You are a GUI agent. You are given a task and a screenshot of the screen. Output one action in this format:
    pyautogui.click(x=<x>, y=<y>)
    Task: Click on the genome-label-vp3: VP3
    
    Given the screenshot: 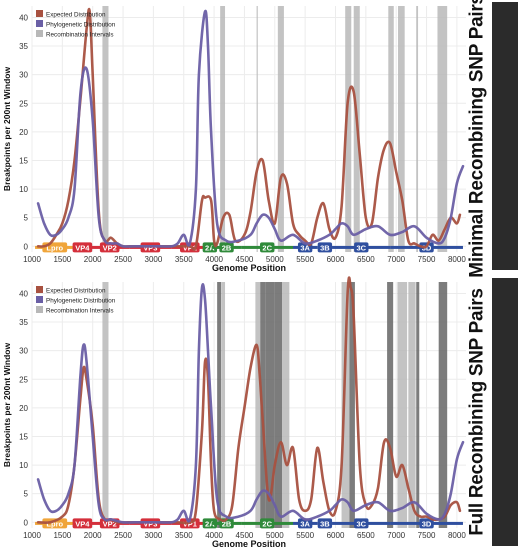 What is the action you would take?
    pyautogui.click(x=150, y=523)
    